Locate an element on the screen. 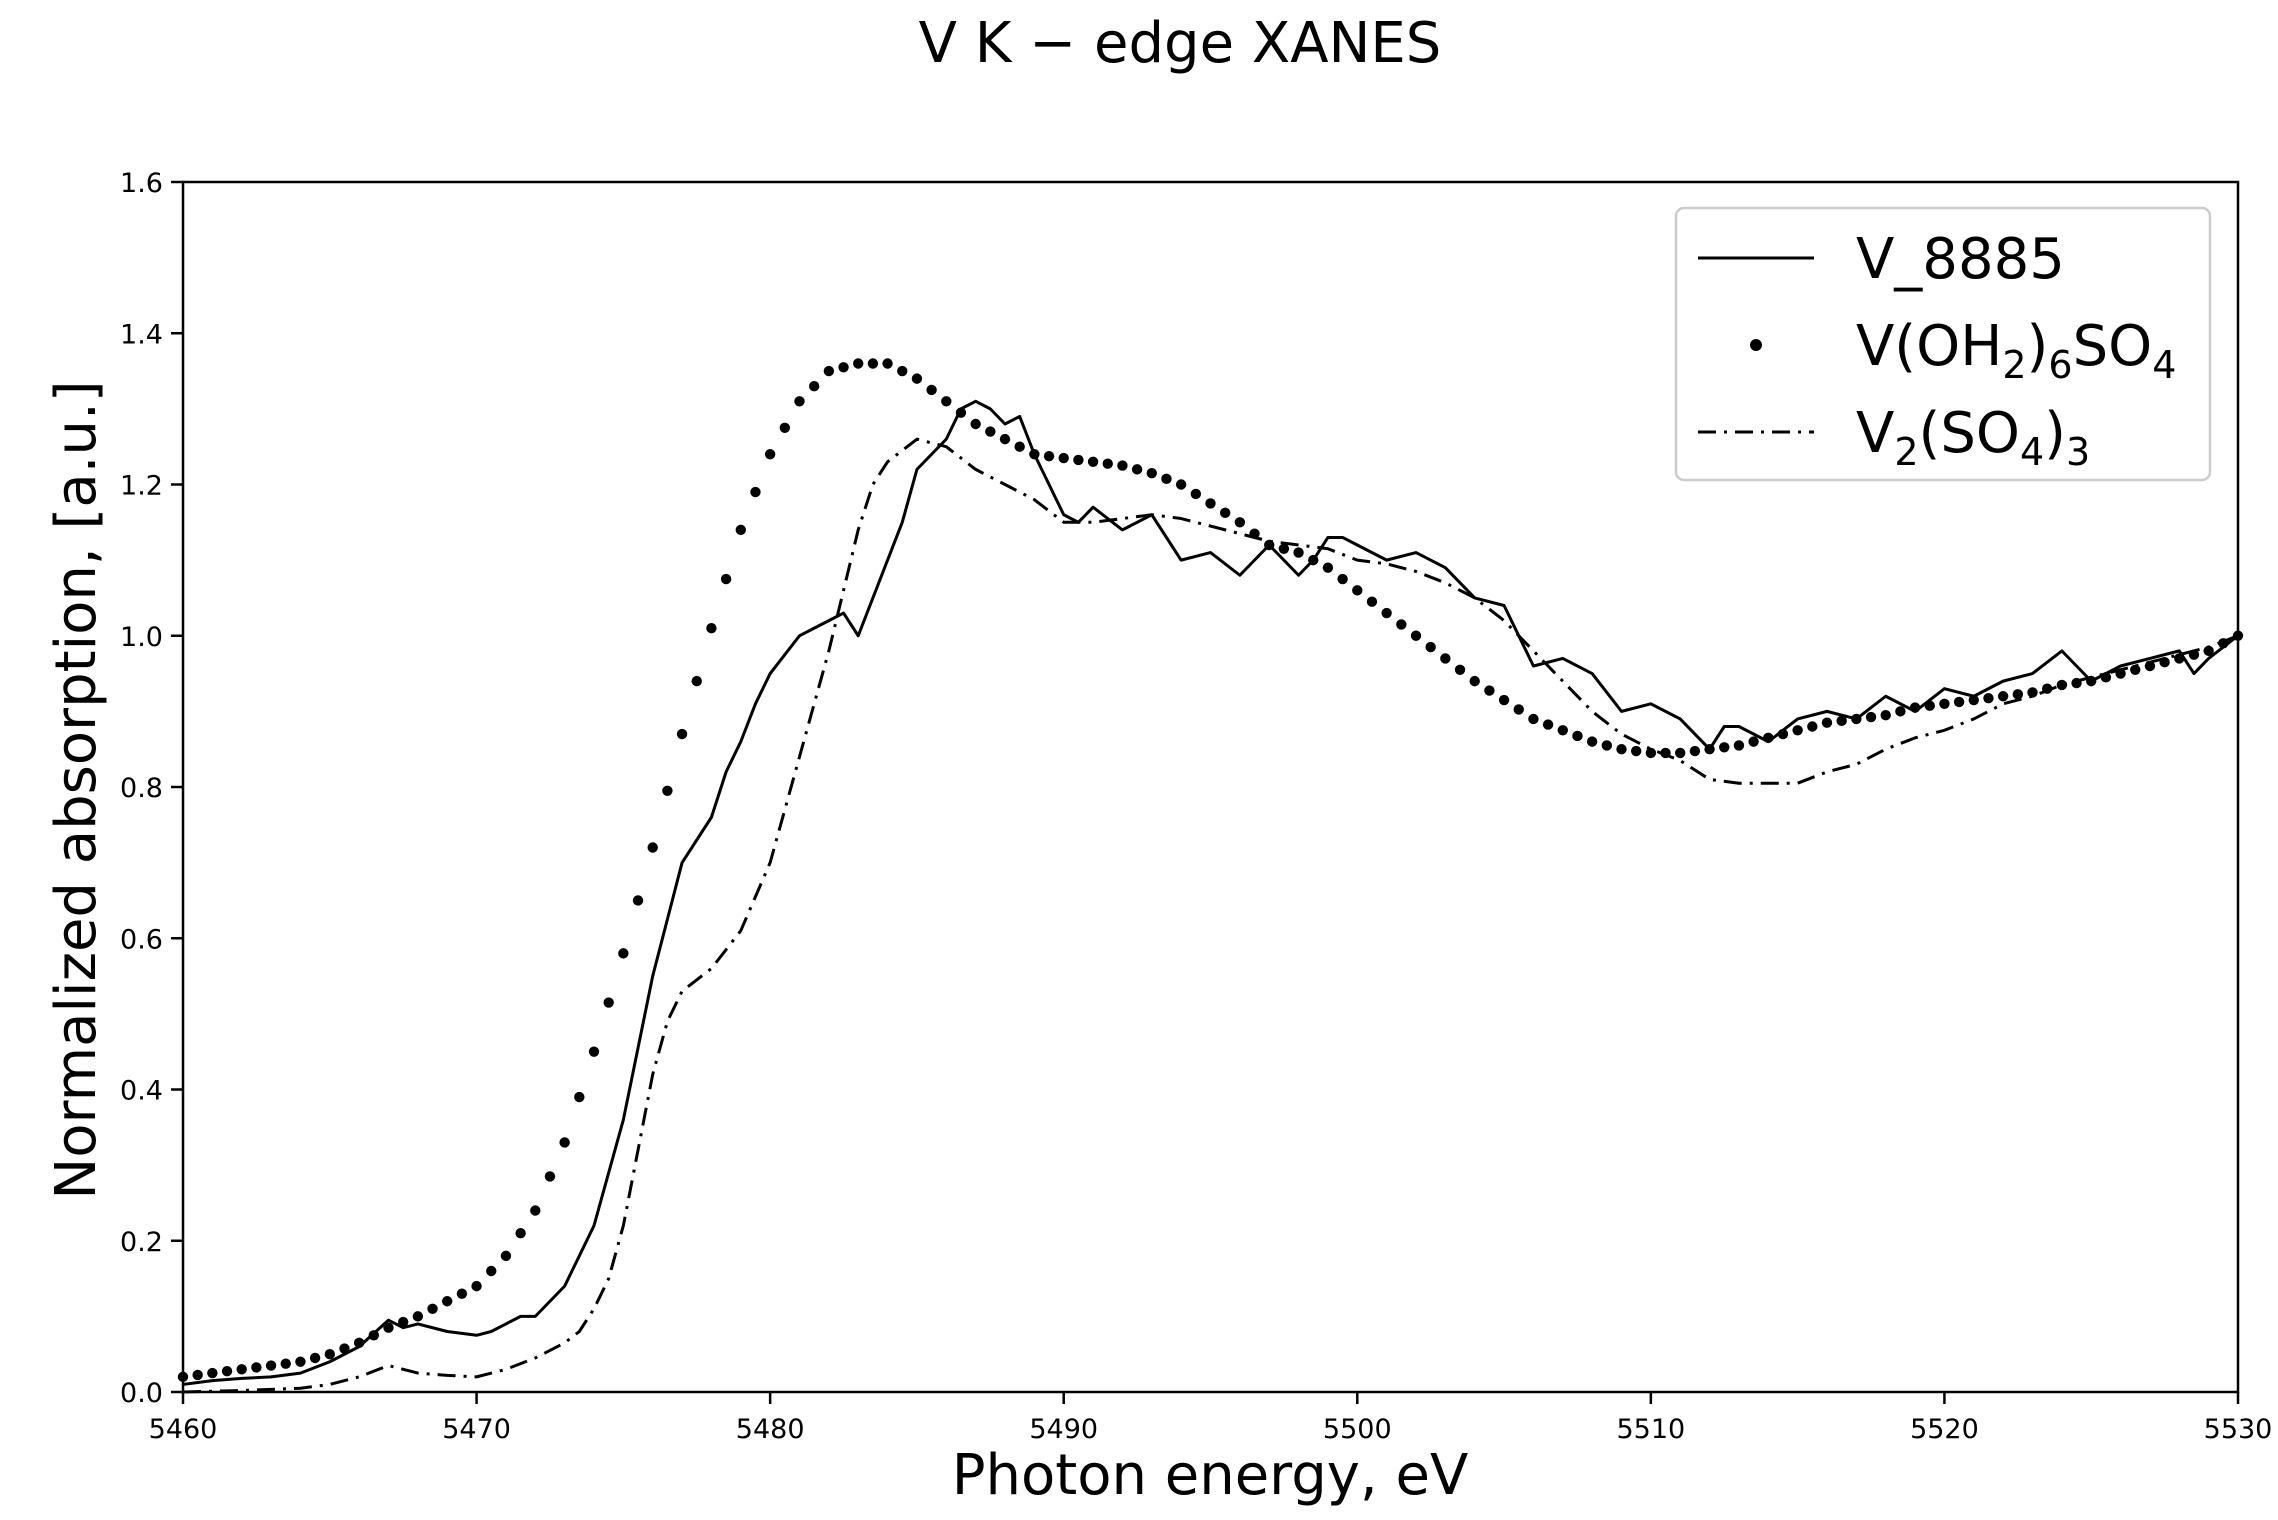  x-tick-label: 5510 is located at coordinates (1650, 1429).